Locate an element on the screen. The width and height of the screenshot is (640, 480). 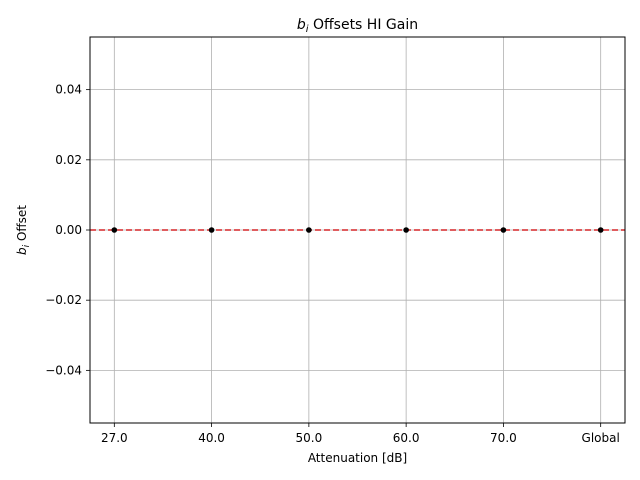
y-tick-label: −0.02 is located at coordinates (63, 300).